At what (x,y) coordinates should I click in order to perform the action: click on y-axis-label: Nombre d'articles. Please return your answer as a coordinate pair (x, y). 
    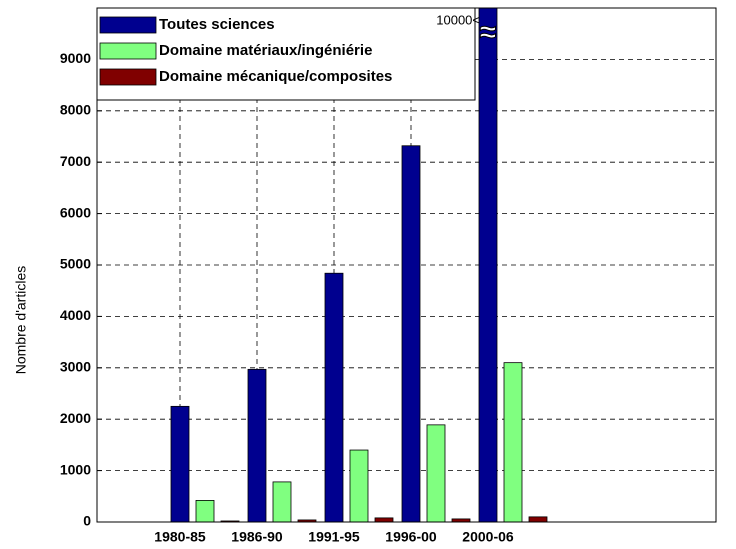
    Looking at the image, I should click on (21, 320).